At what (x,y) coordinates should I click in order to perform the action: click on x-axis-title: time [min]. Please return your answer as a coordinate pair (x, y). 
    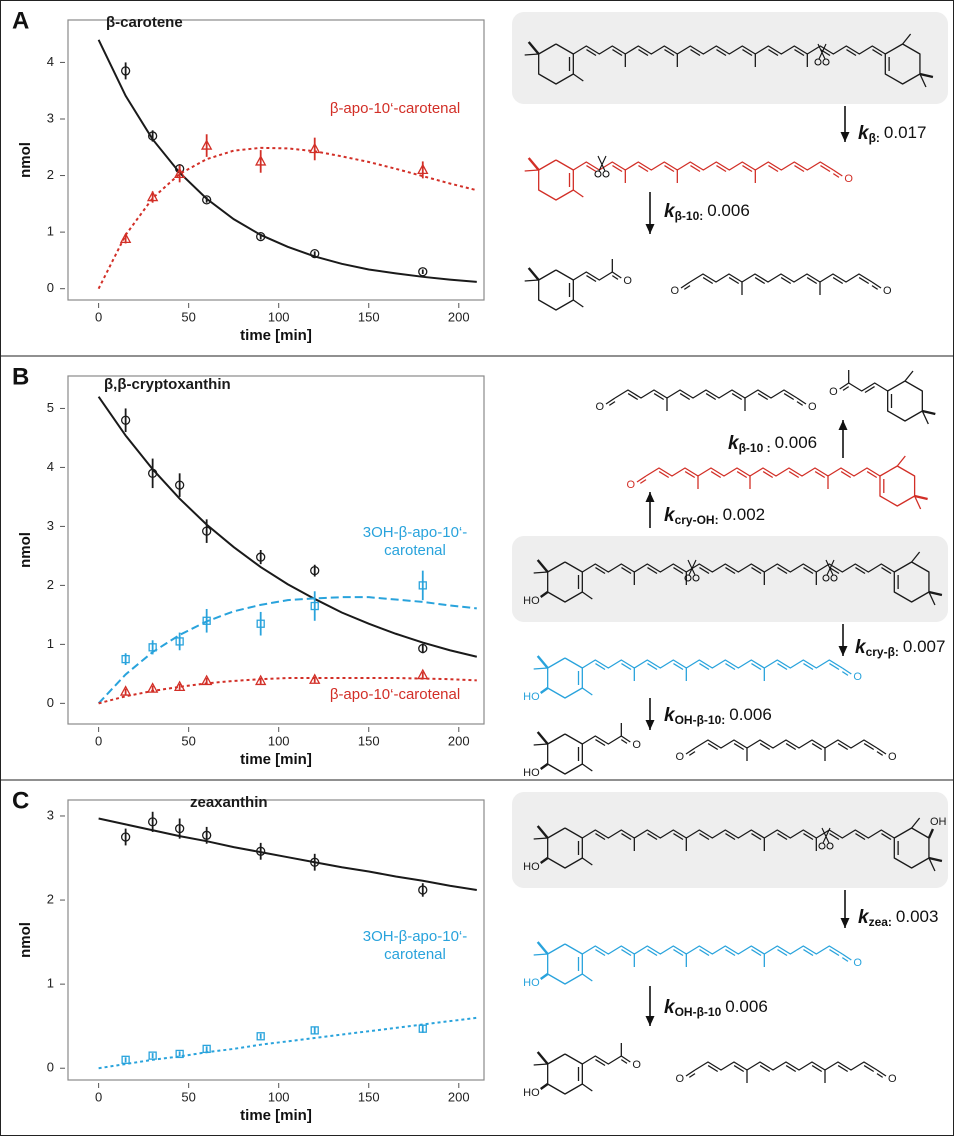
    Looking at the image, I should click on (276, 759).